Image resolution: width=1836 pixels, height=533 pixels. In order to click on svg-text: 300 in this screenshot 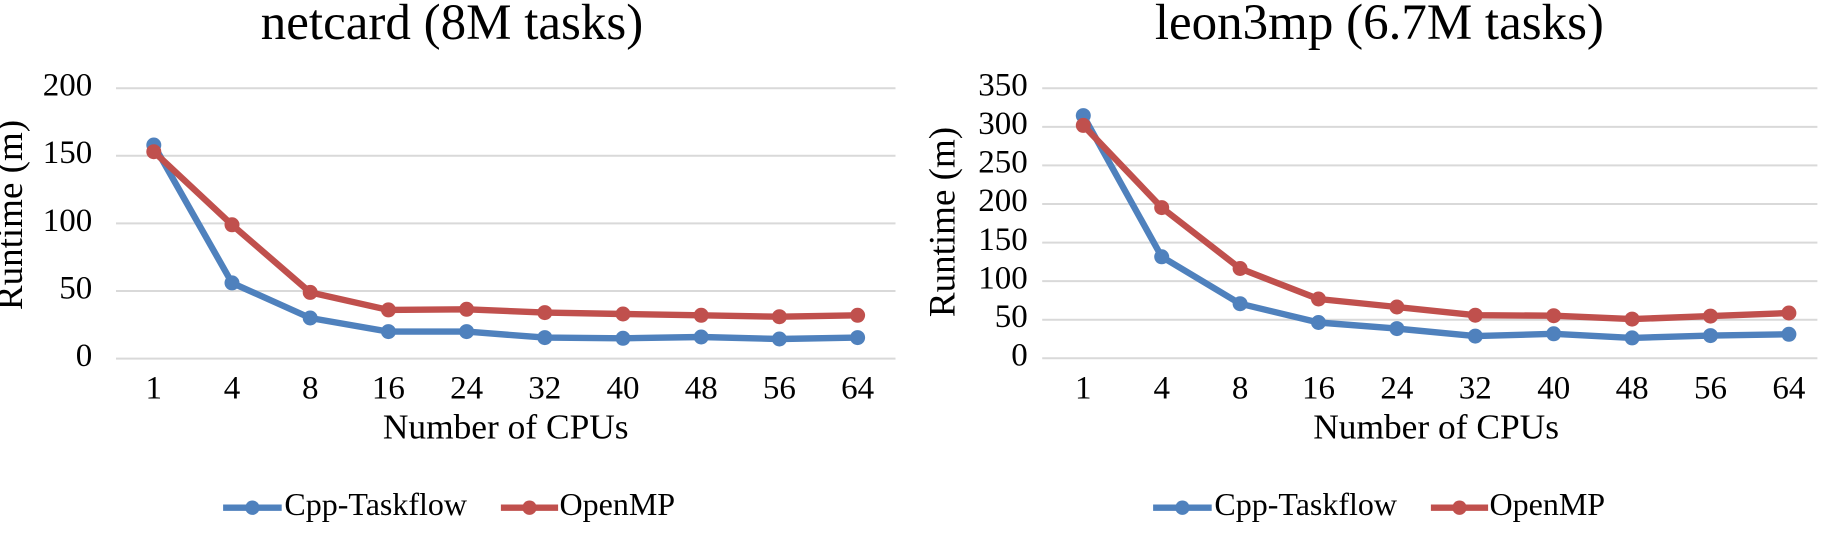, I will do `click(1003, 124)`.